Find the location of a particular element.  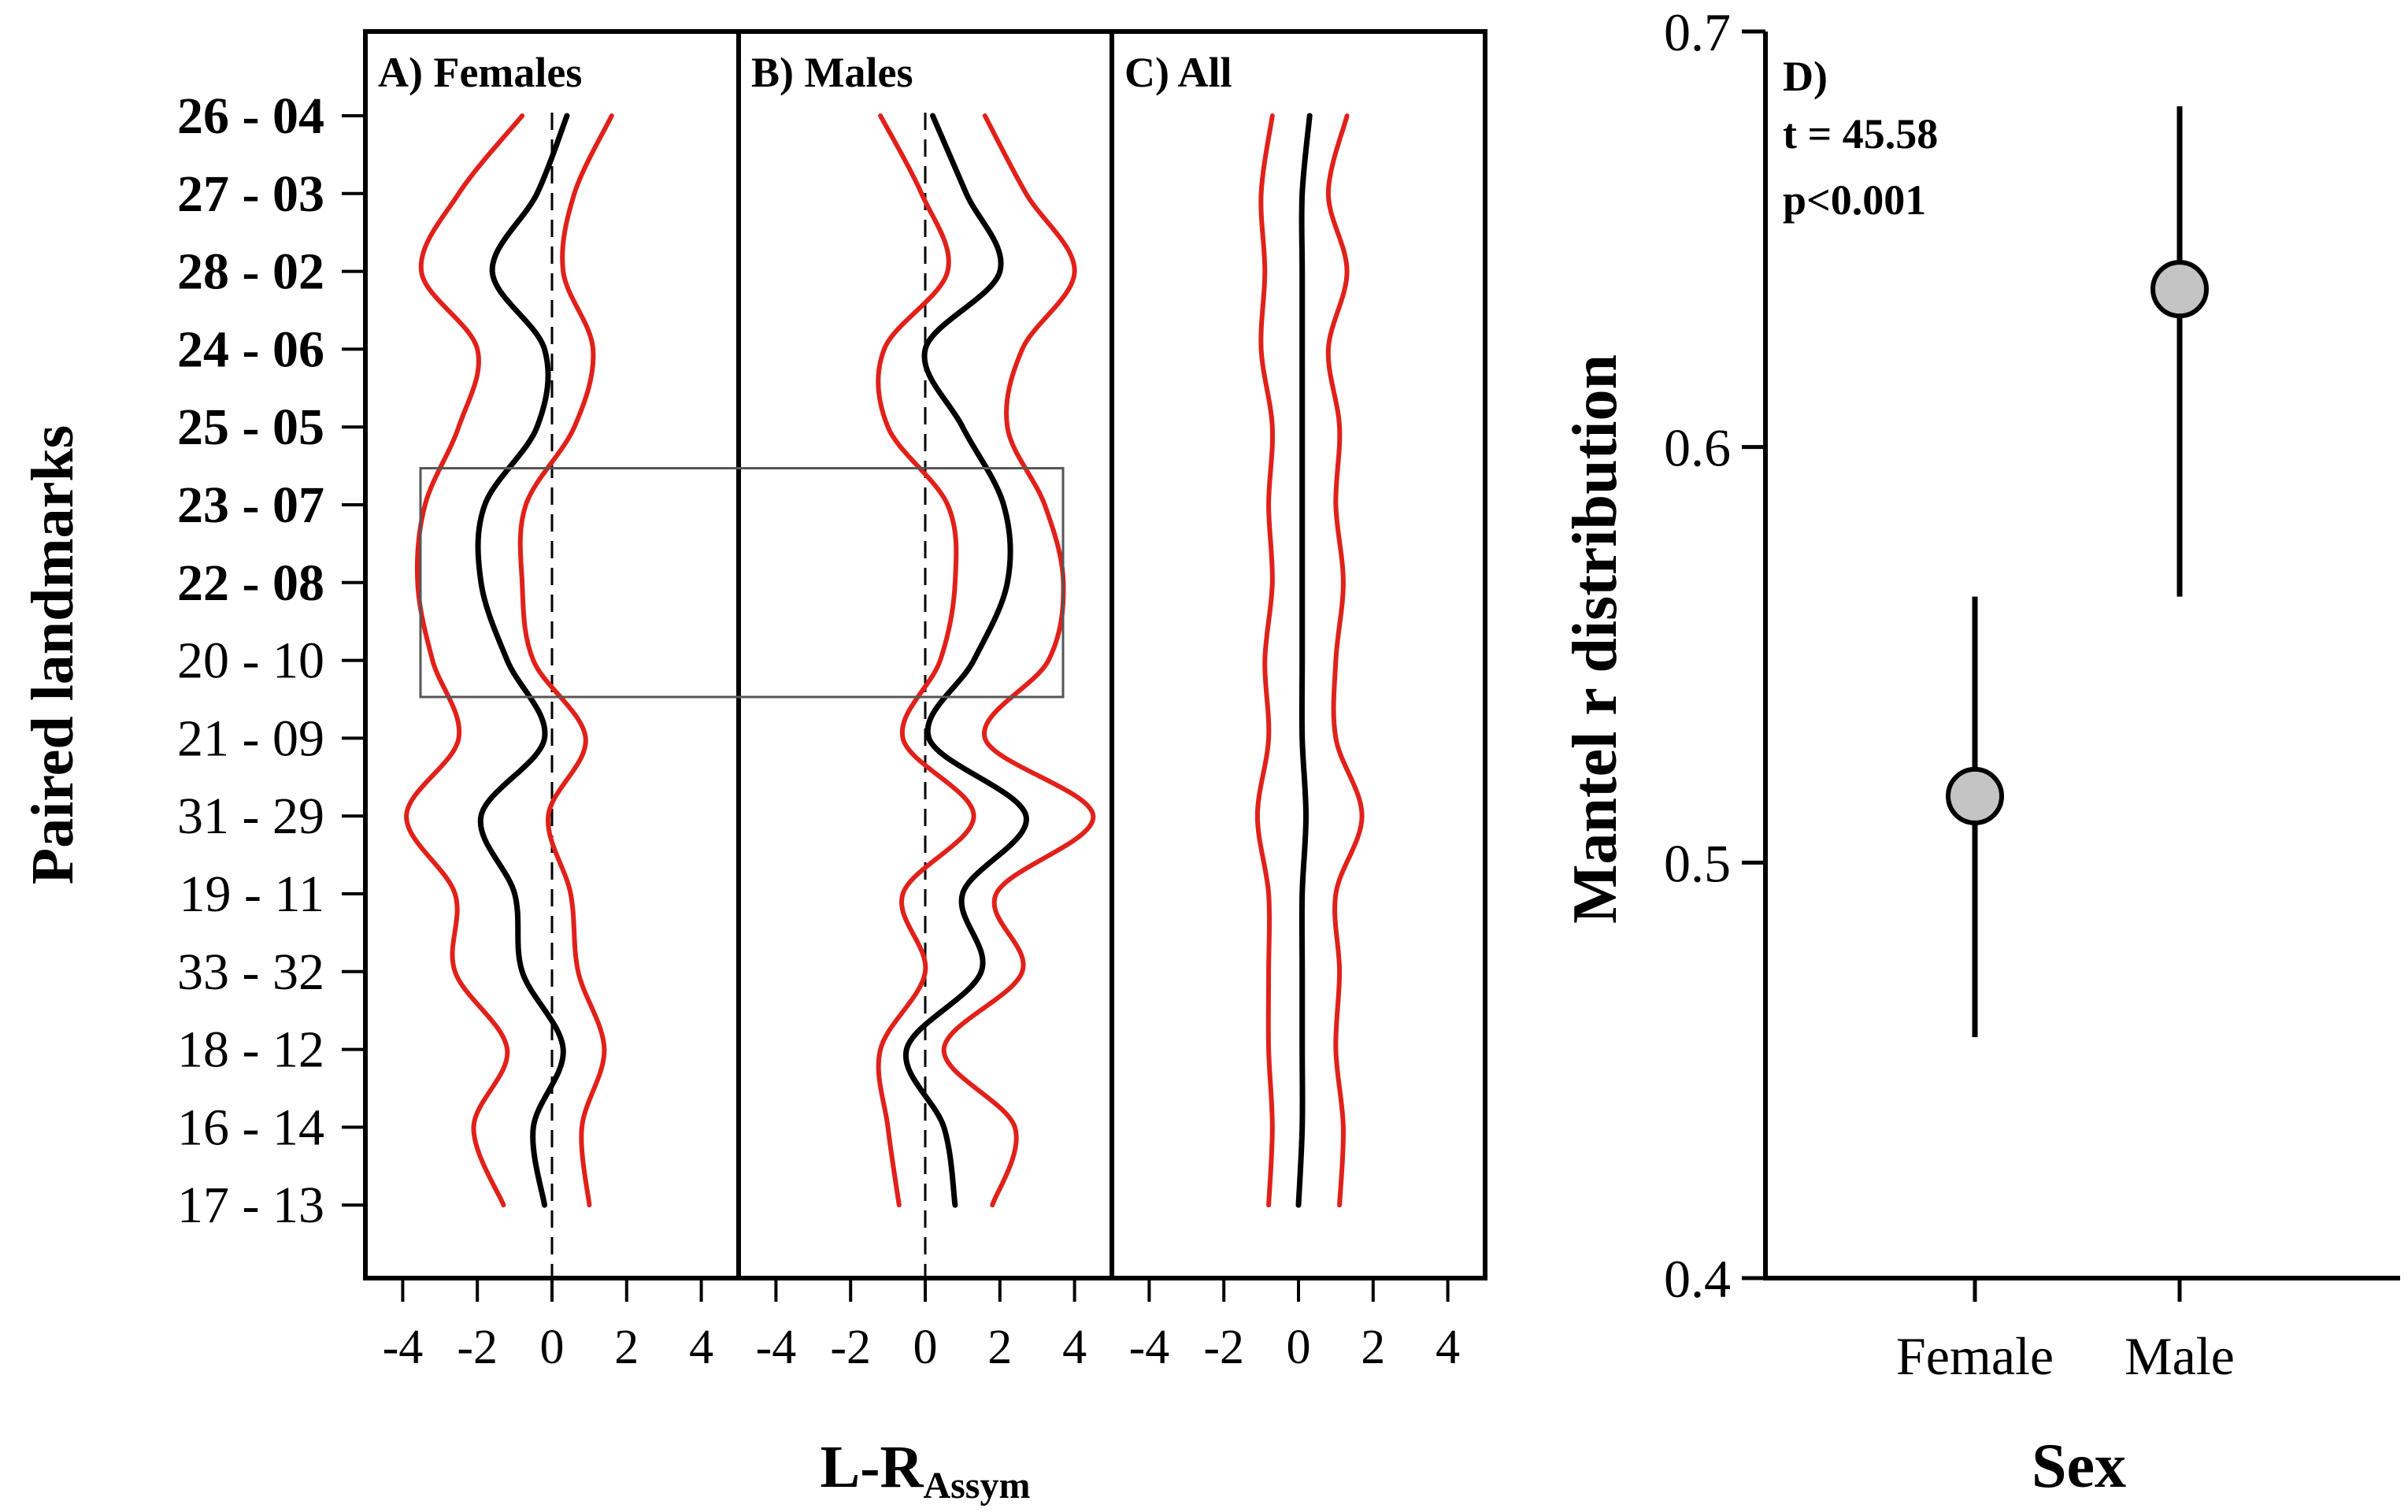

stats-line: t = 45.58 is located at coordinates (1860, 134).